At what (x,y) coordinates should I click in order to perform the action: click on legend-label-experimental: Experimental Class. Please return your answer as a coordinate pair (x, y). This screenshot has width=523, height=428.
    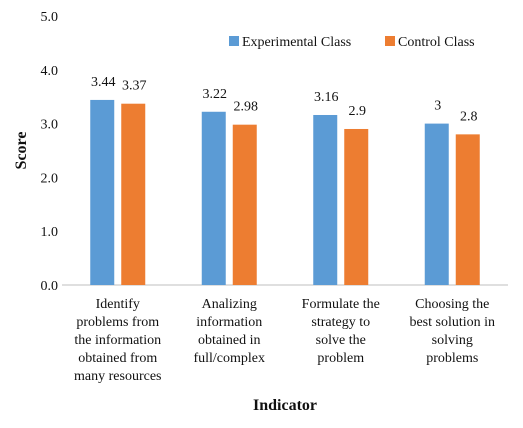
    Looking at the image, I should click on (296, 42).